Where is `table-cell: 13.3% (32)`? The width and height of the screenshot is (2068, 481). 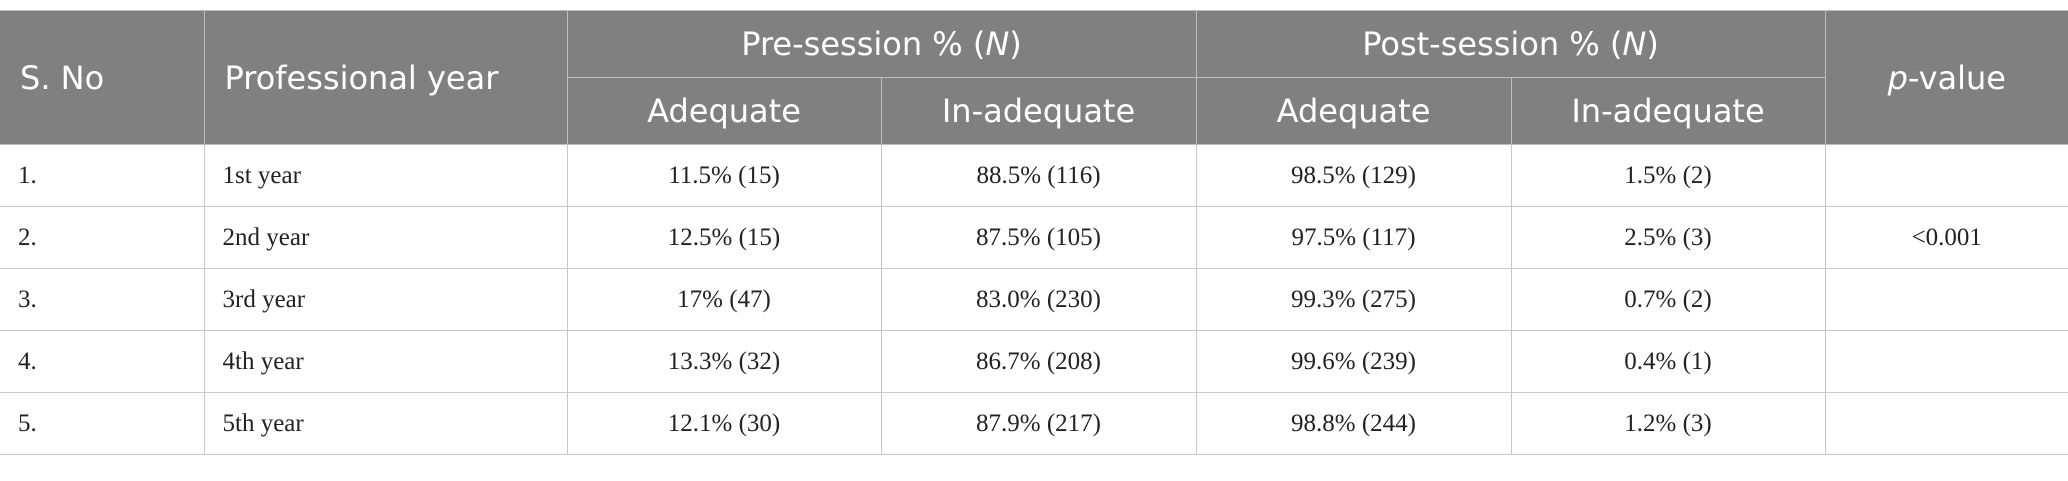 table-cell: 13.3% (32) is located at coordinates (724, 361).